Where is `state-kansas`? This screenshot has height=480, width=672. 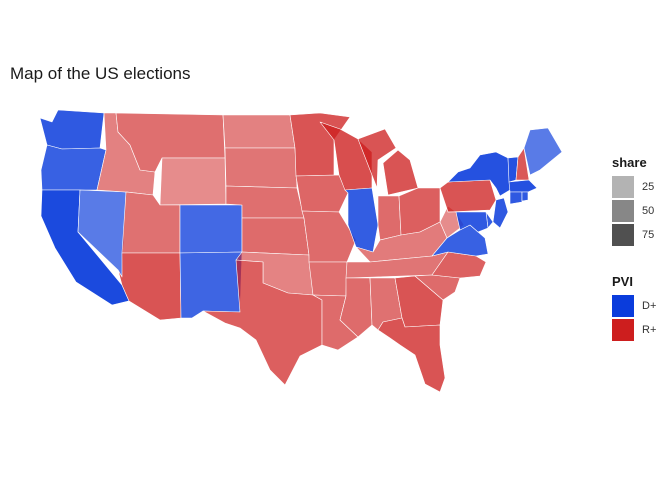
state-kansas is located at coordinates (275, 236).